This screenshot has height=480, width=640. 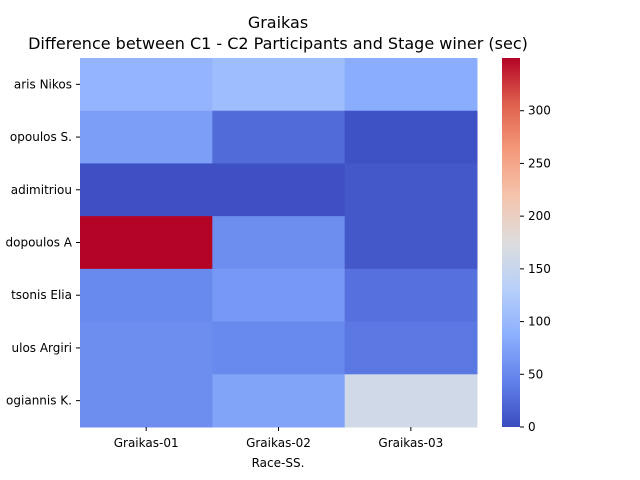 I want to click on x-axis-label: Race-SS., so click(x=278, y=463).